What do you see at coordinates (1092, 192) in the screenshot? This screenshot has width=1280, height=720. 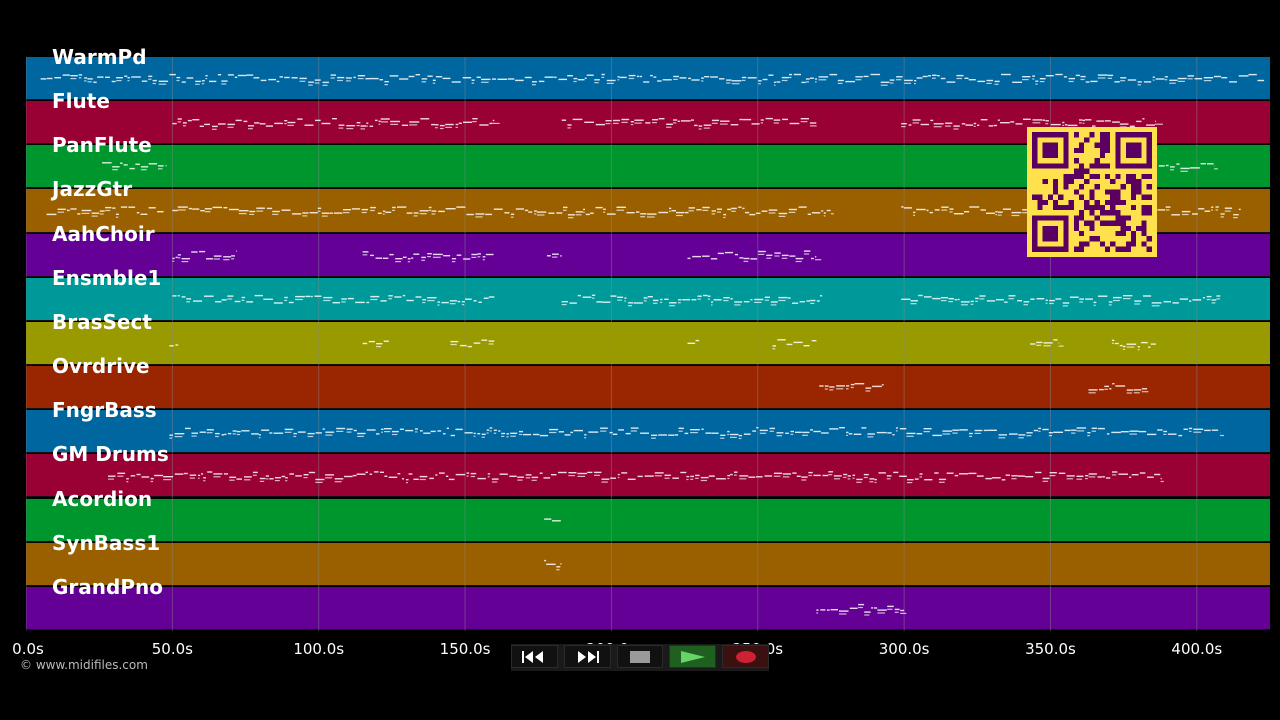 I see `qr-code` at bounding box center [1092, 192].